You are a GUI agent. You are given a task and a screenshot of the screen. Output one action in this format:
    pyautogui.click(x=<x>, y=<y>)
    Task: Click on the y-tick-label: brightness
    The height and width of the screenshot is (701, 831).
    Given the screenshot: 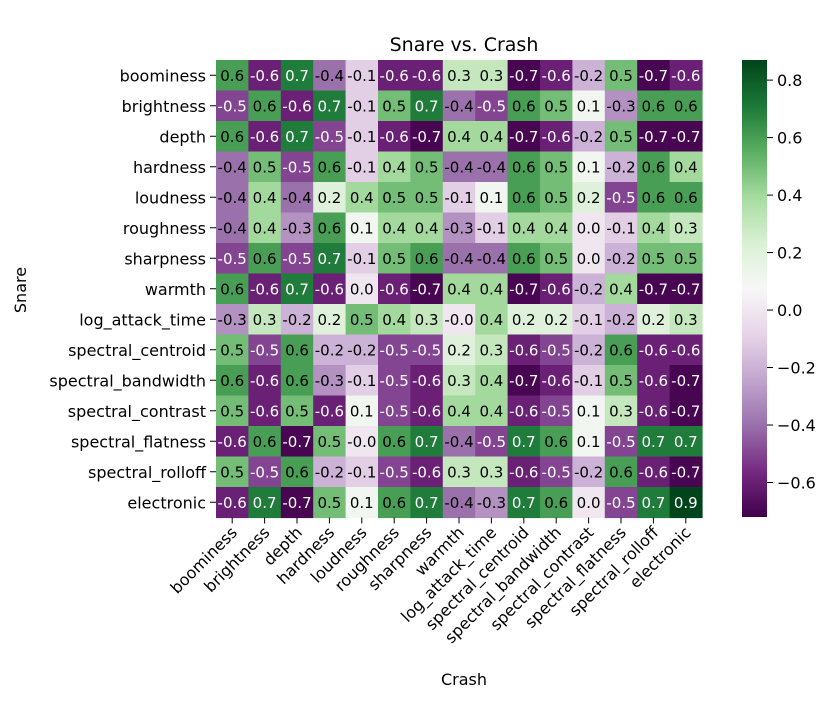 What is the action you would take?
    pyautogui.click(x=164, y=106)
    